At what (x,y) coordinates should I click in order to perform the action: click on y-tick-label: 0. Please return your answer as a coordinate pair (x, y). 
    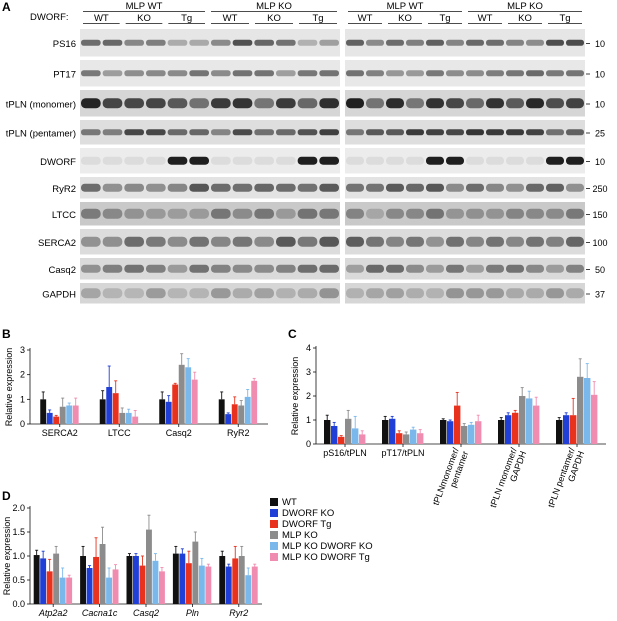
    Looking at the image, I should click on (22, 424).